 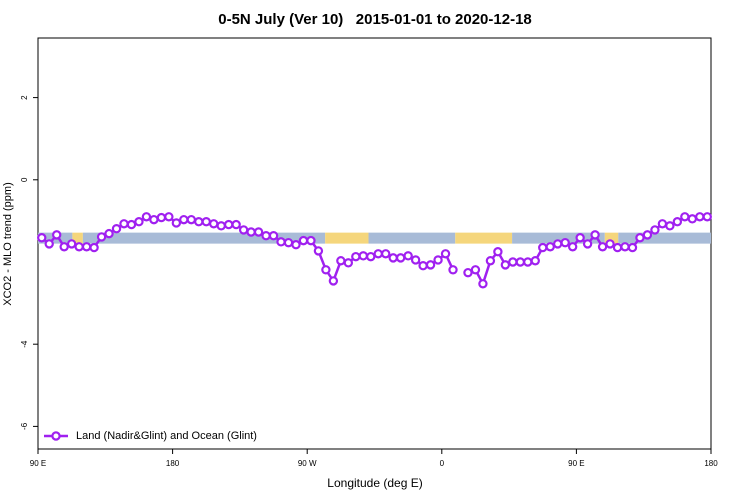 I want to click on y-tick-label: 0, so click(x=24, y=179).